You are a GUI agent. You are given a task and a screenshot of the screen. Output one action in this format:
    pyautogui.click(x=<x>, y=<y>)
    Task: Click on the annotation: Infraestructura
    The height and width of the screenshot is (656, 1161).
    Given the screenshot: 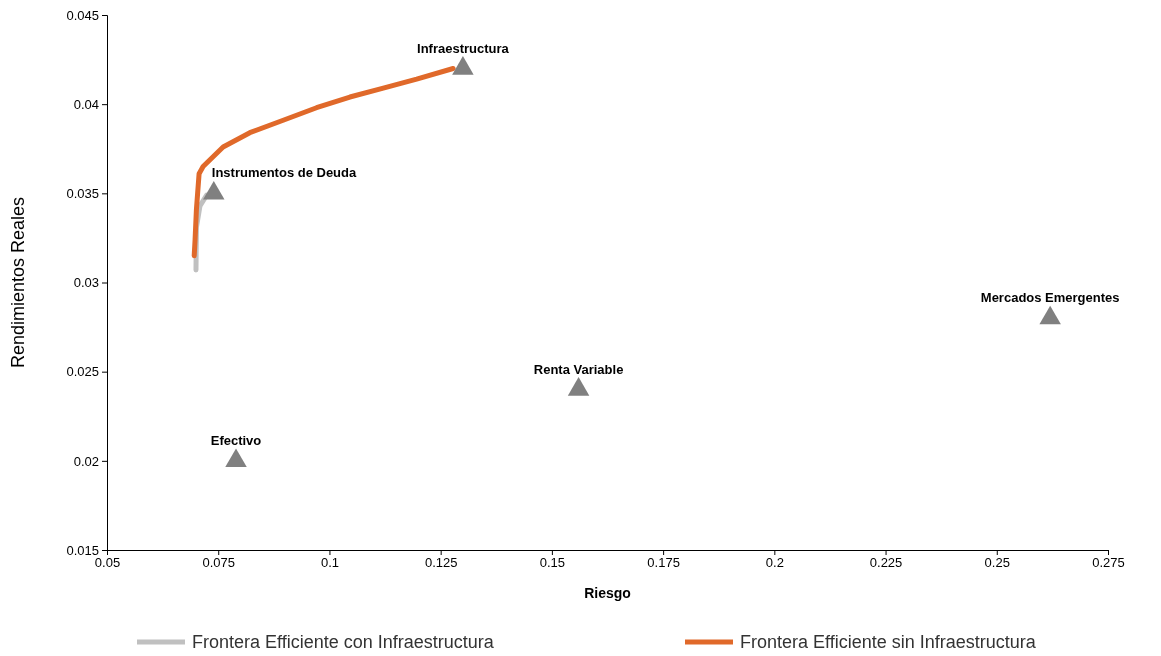 What is the action you would take?
    pyautogui.click(x=463, y=48)
    